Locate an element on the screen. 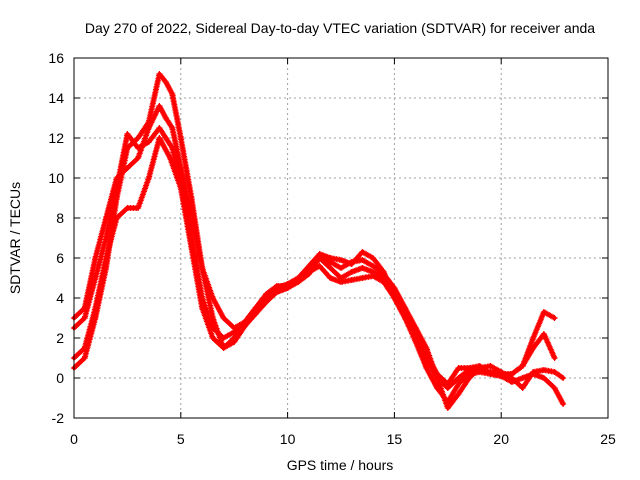  y-axis-label: SDTVAR / TECUs is located at coordinates (15, 238).